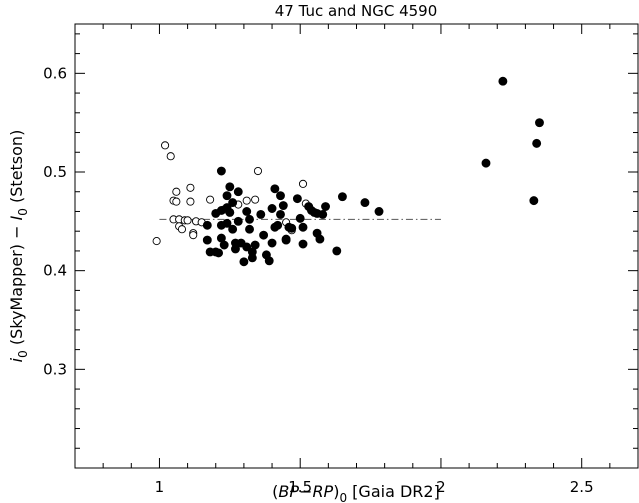 This screenshot has height=503, width=639. What do you see at coordinates (55, 172) in the screenshot?
I see `y-tick-label: 0.5` at bounding box center [55, 172].